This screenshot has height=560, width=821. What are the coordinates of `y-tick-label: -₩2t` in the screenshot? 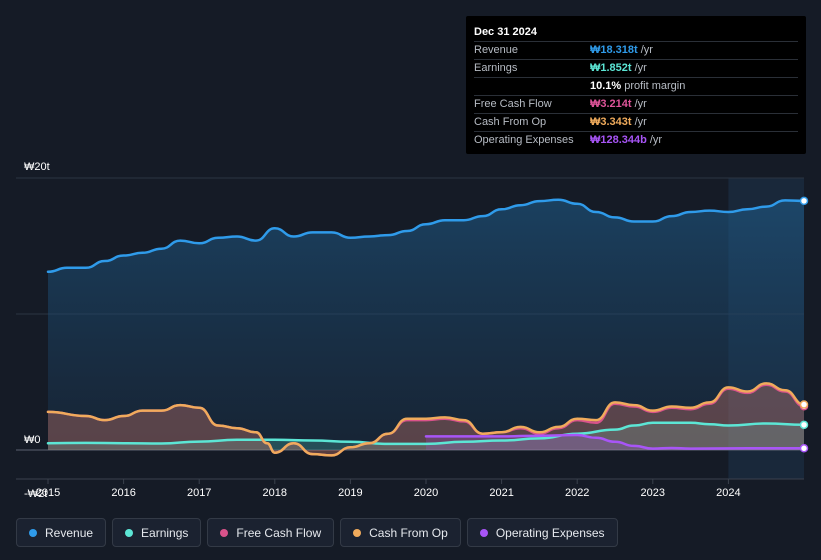 It's located at (35, 494).